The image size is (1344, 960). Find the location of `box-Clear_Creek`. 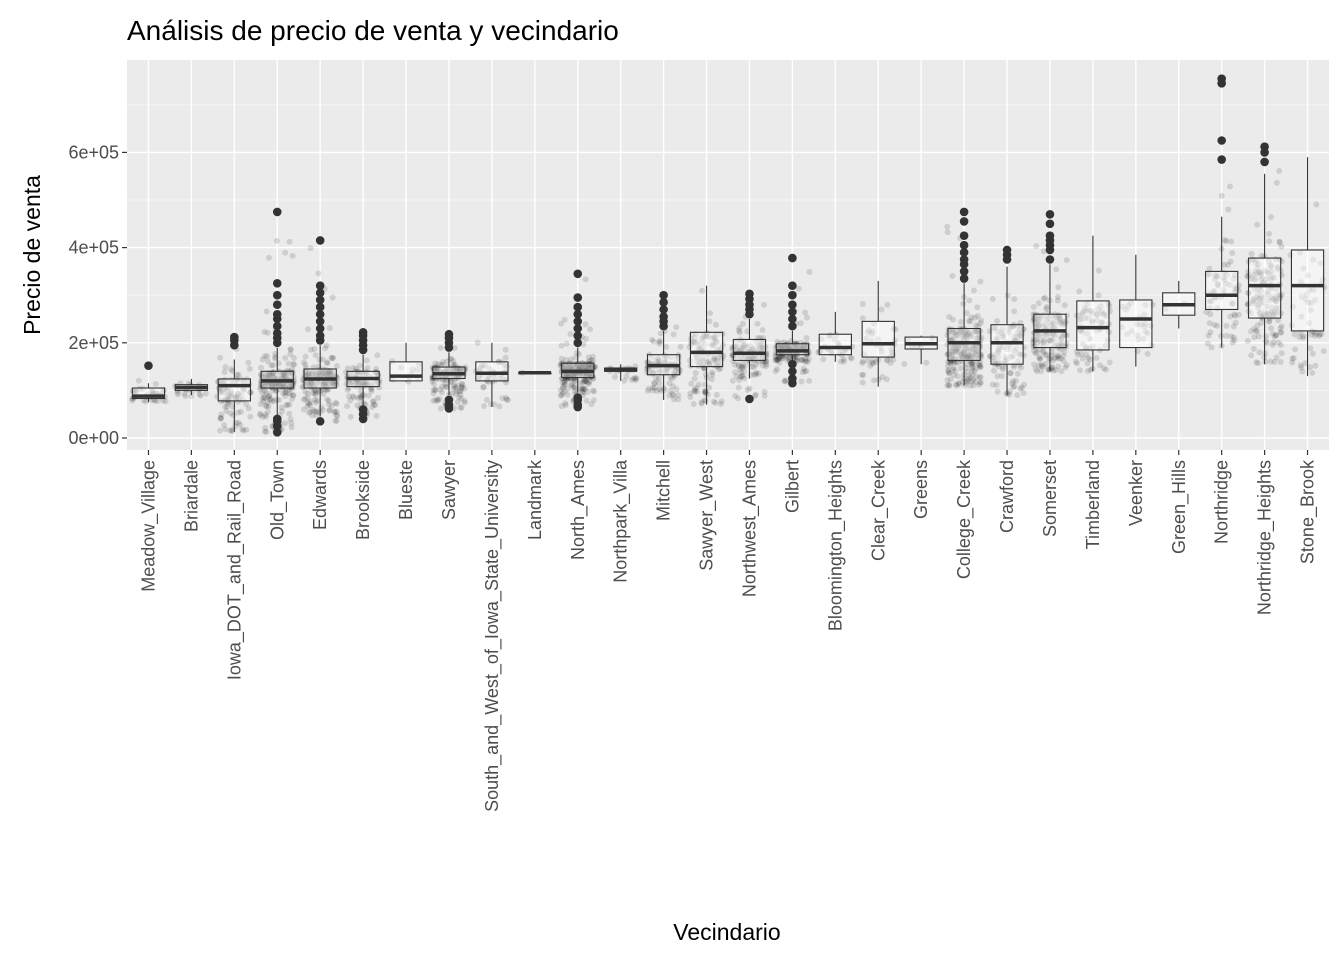

box-Clear_Creek is located at coordinates (878, 339).